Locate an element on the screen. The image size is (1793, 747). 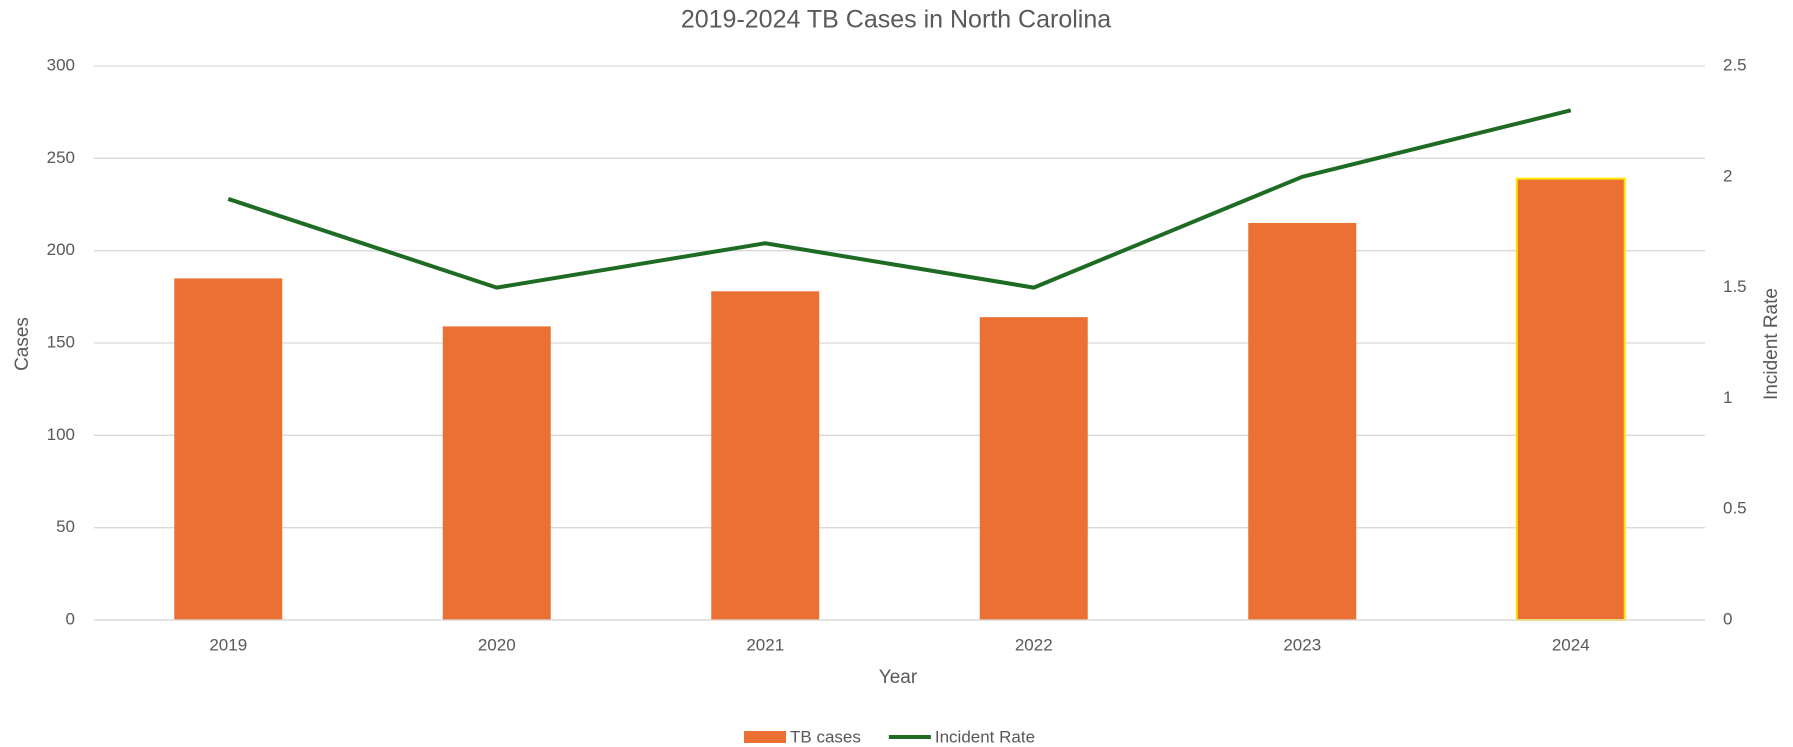
y2-tick-label: 0.5 is located at coordinates (1735, 508).